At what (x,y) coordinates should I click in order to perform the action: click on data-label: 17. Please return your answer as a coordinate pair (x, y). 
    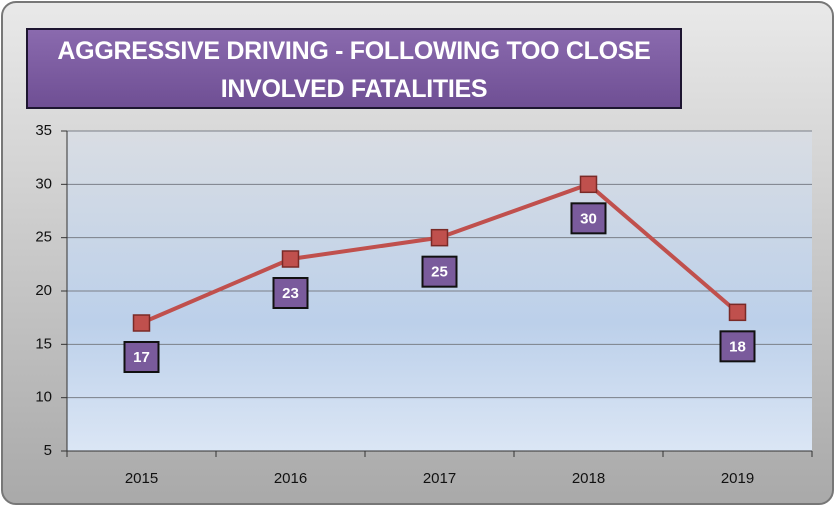
    Looking at the image, I should click on (141, 357).